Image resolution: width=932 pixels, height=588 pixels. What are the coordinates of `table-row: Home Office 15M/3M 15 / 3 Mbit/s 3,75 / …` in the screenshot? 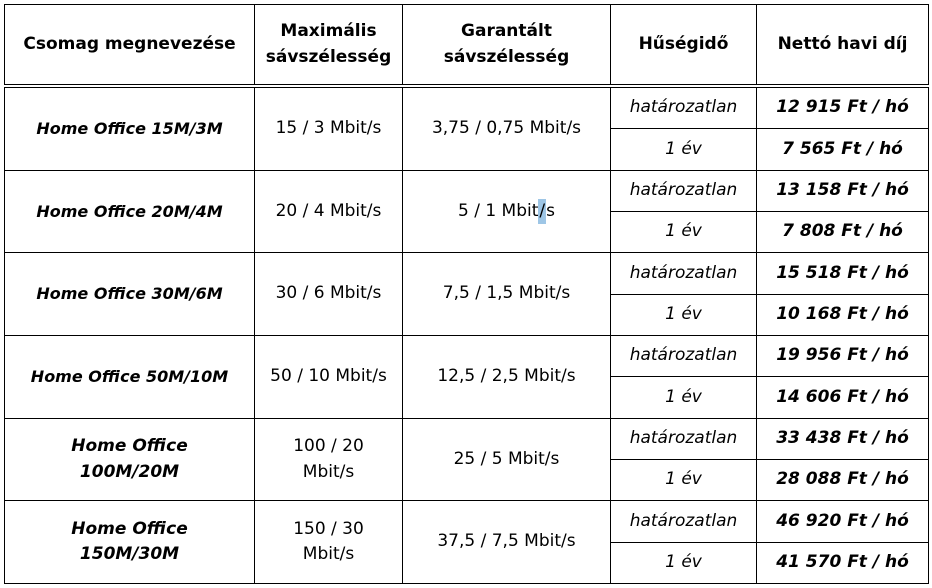 It's located at (466, 128).